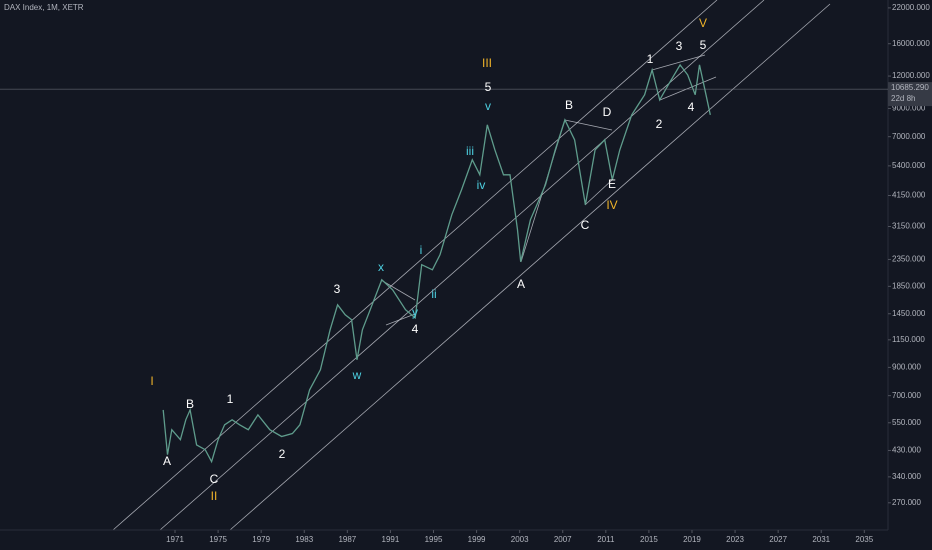 Image resolution: width=932 pixels, height=550 pixels. Describe the element at coordinates (175, 539) in the screenshot. I see `x-tick-label: 1971` at that location.